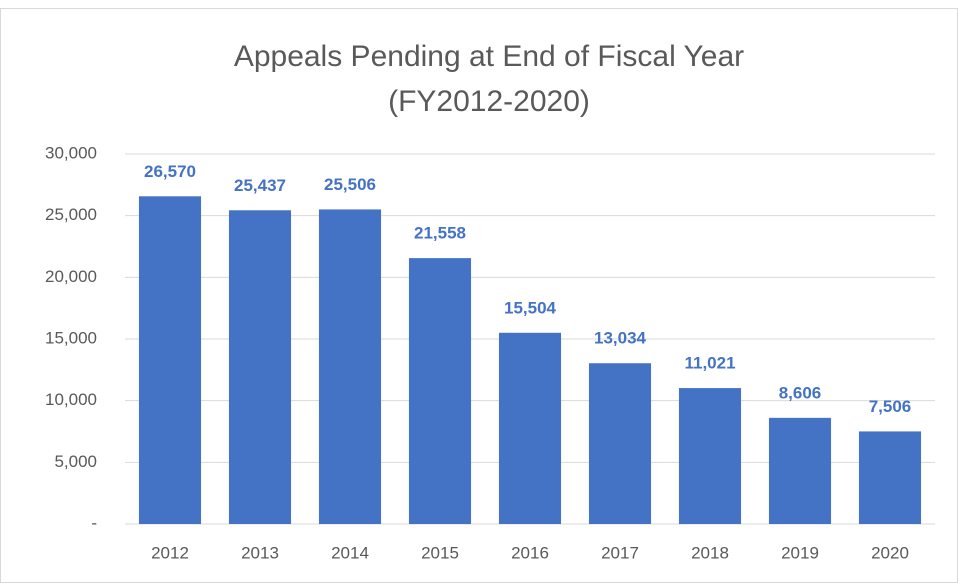  I want to click on x-tick-label: 2016, so click(530, 552).